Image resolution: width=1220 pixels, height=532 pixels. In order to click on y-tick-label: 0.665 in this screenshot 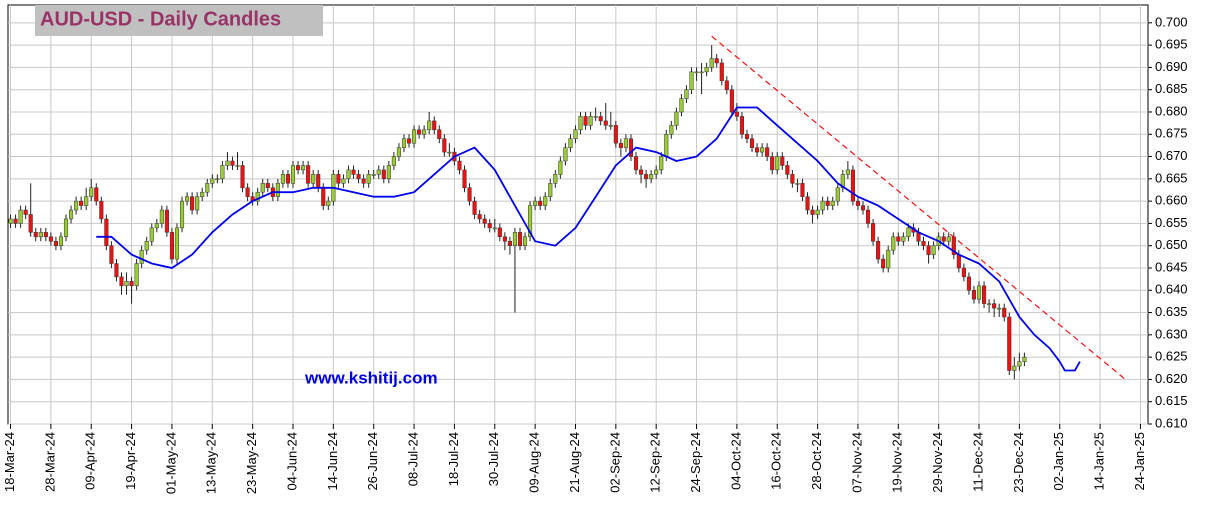, I will do `click(1171, 177)`.